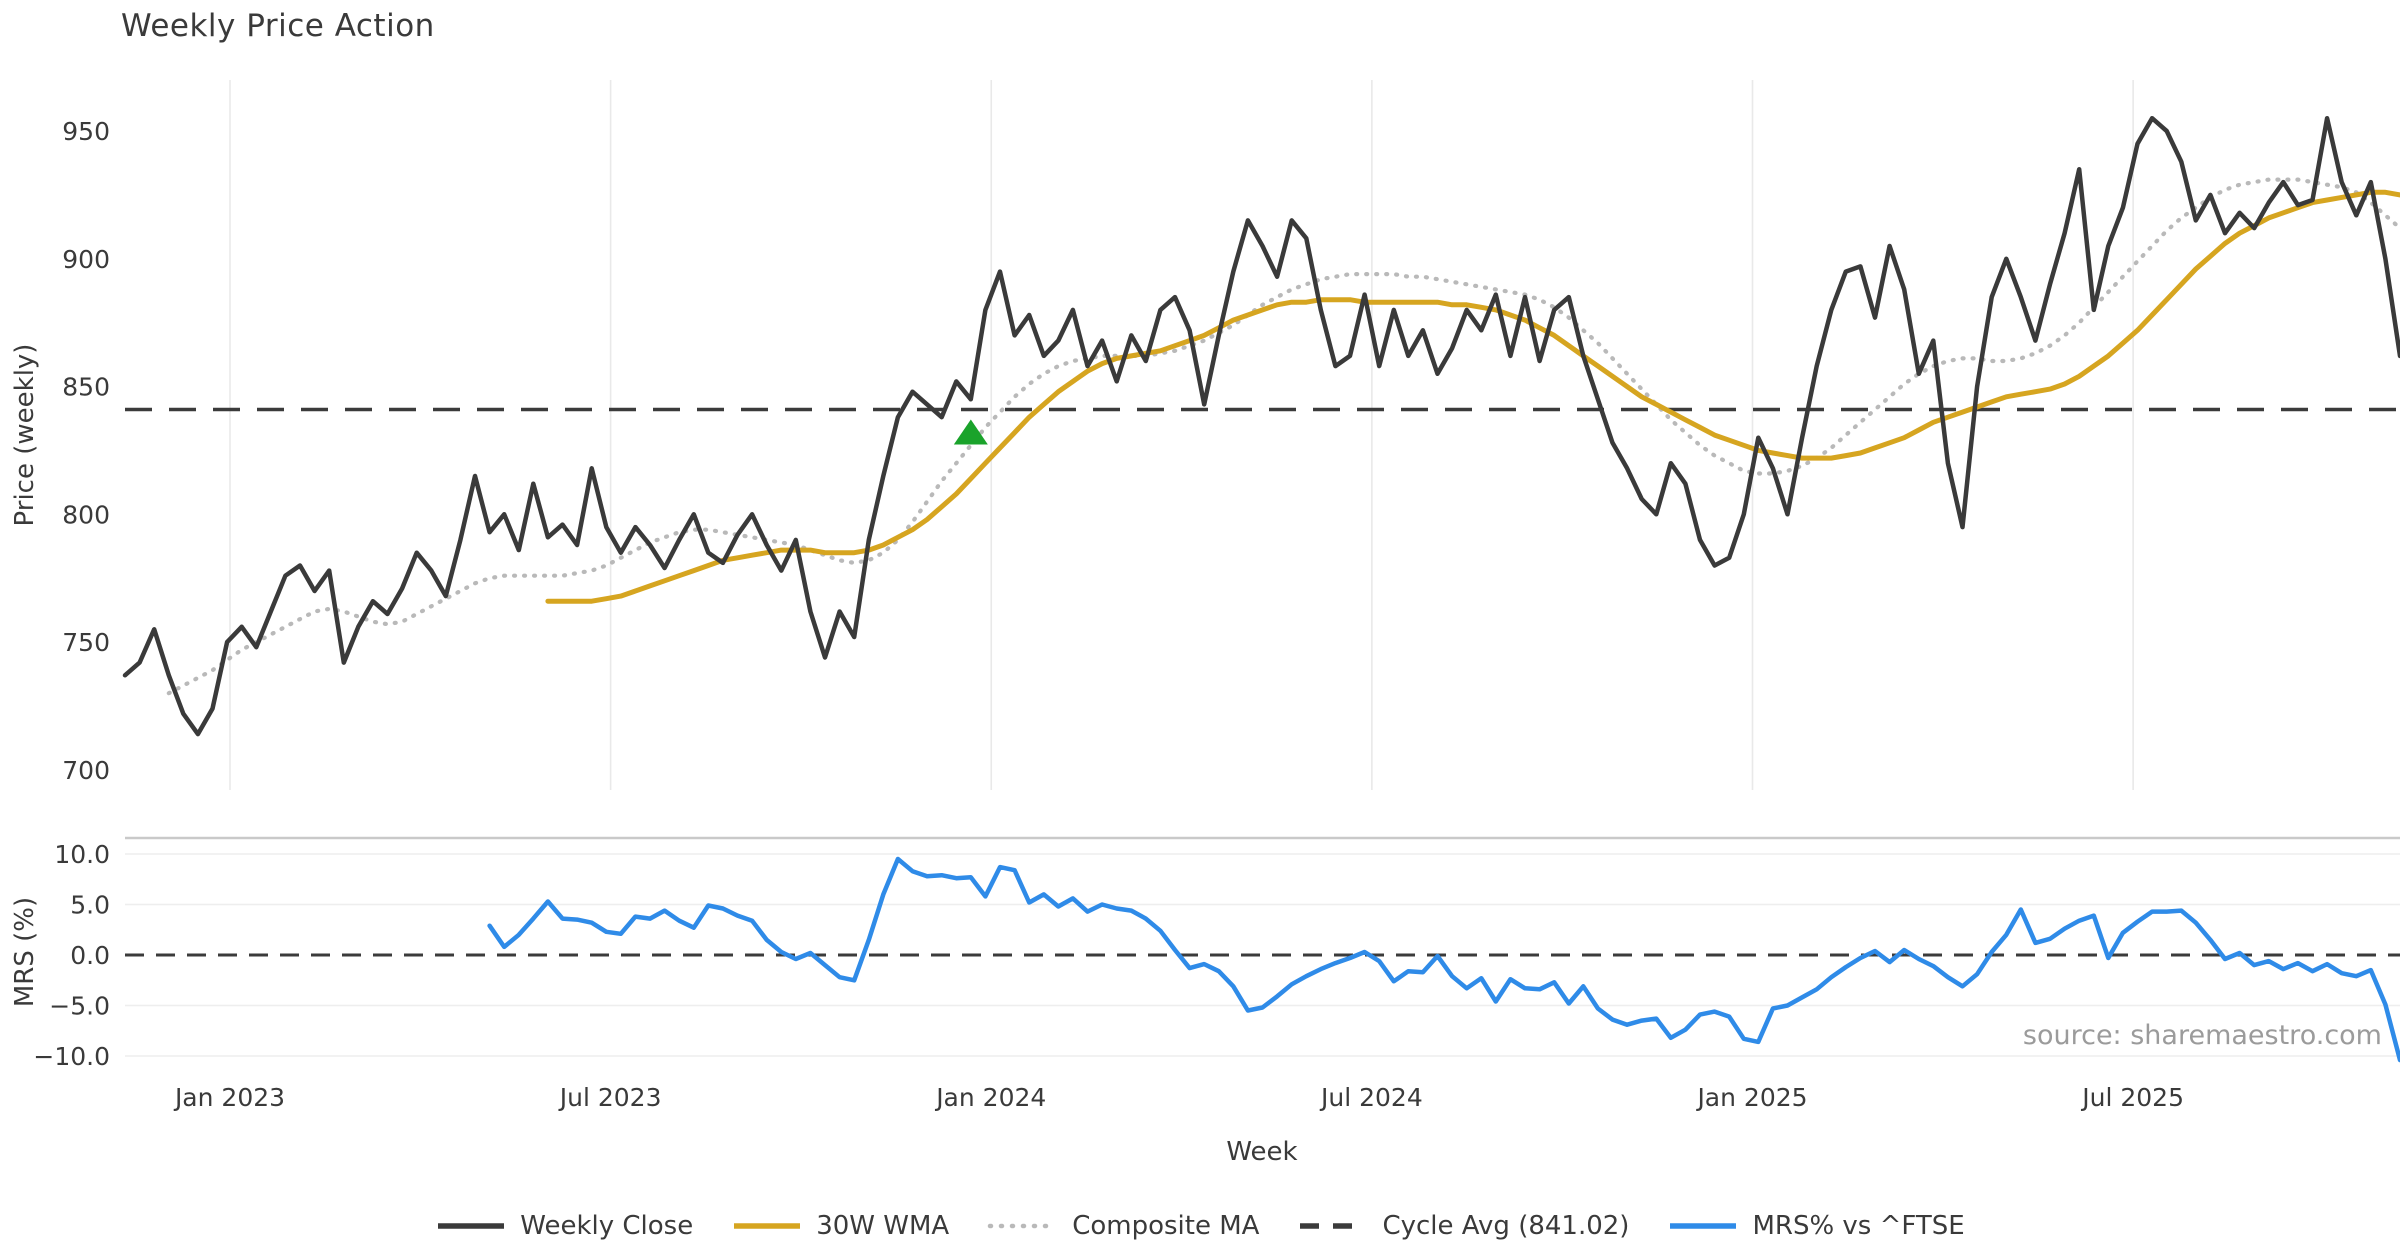 Image resolution: width=2400 pixels, height=1260 pixels. I want to click on legend-label: Weekly Close, so click(607, 1226).